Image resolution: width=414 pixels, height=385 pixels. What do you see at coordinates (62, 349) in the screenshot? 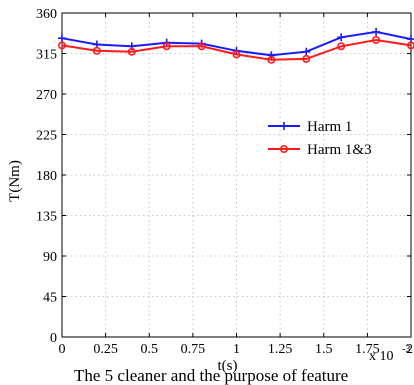
I see `x-tick-label: 0` at bounding box center [62, 349].